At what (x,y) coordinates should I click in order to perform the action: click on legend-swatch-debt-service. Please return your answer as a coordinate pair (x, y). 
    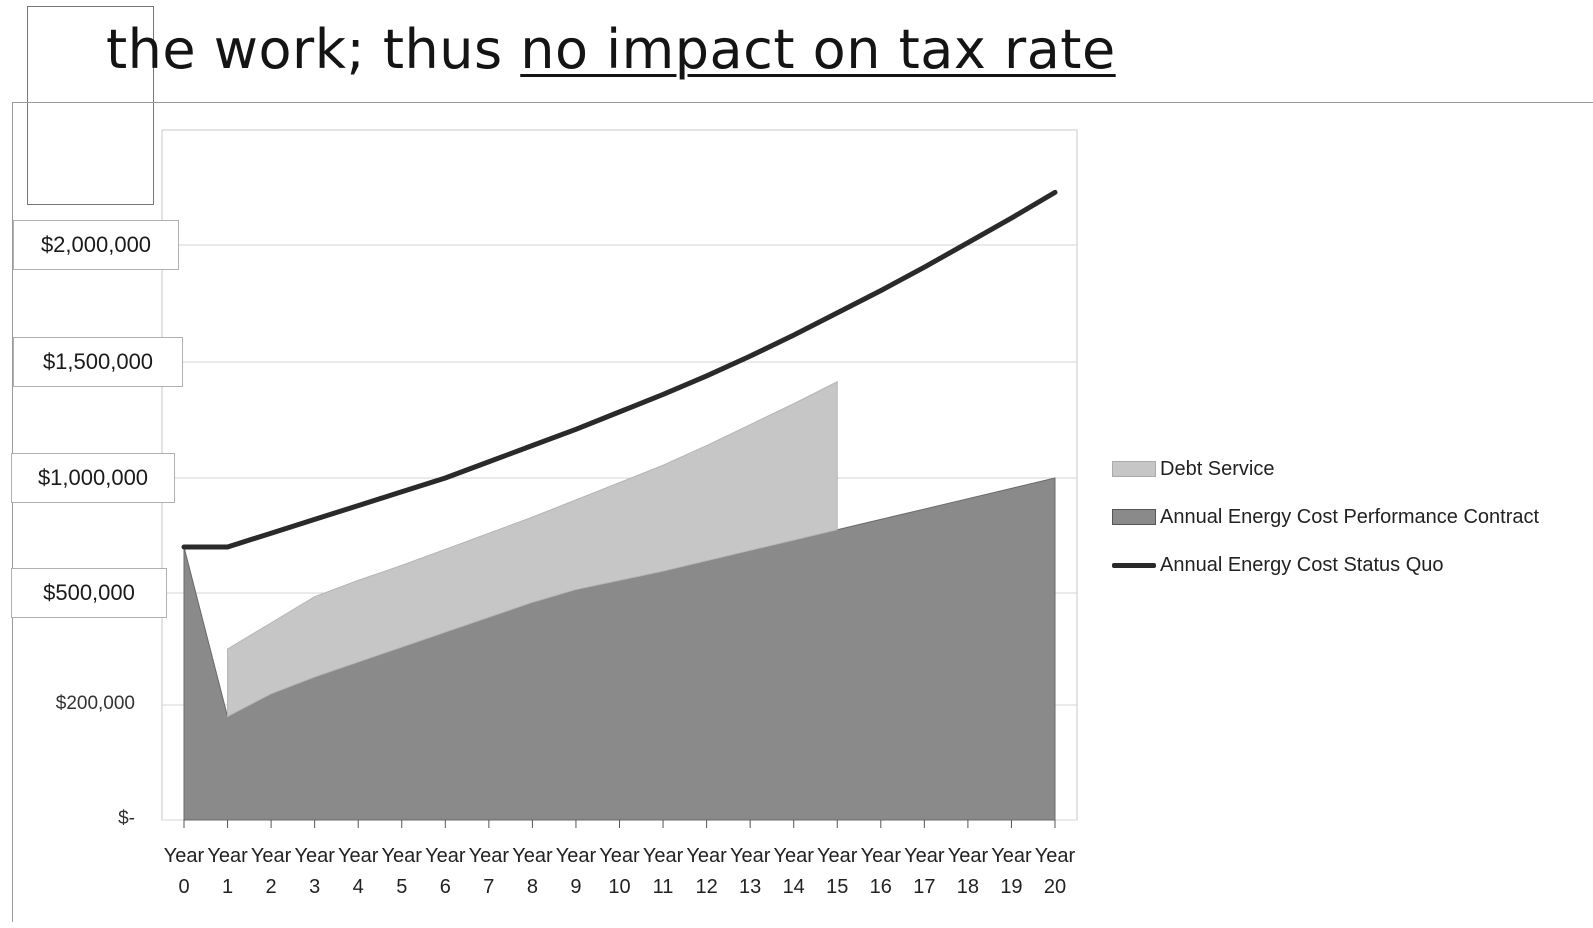
    Looking at the image, I should click on (1134, 469).